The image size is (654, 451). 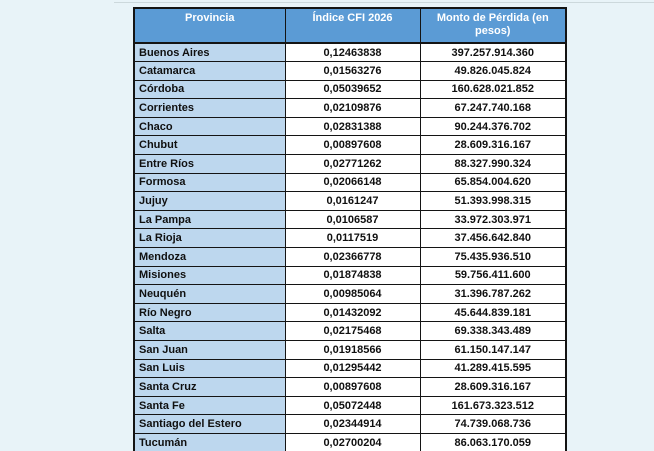 What do you see at coordinates (209, 182) in the screenshot?
I see `province-cell: Formosa` at bounding box center [209, 182].